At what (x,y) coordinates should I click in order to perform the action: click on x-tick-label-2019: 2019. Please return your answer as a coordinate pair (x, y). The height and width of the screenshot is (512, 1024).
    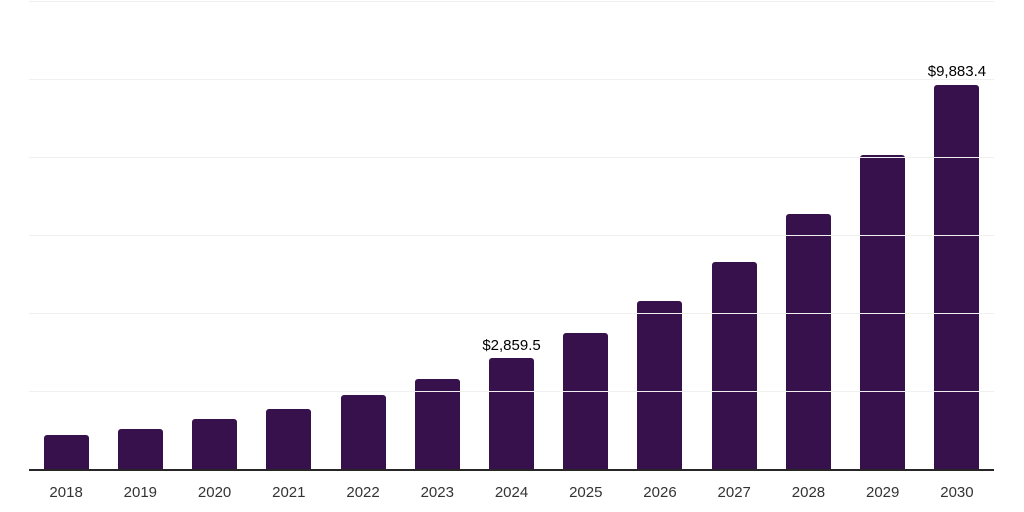
    Looking at the image, I should click on (140, 492).